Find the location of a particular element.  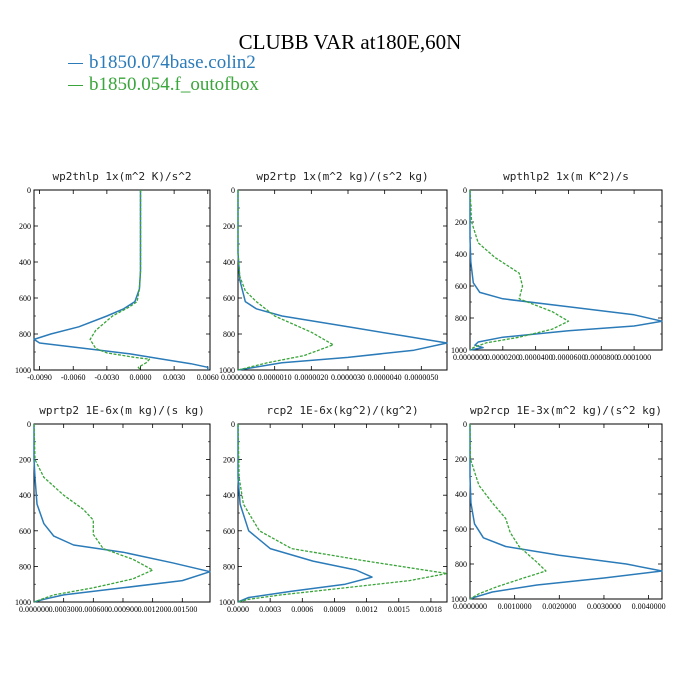

x-tick-label: 0.0000600 is located at coordinates (568, 357).